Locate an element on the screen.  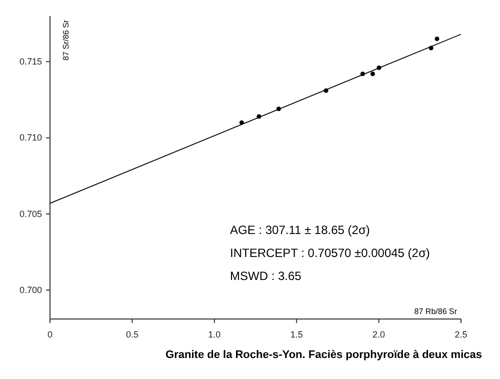
annotation: AGE : 307.11 ± 18.65 (2σ) is located at coordinates (300, 230).